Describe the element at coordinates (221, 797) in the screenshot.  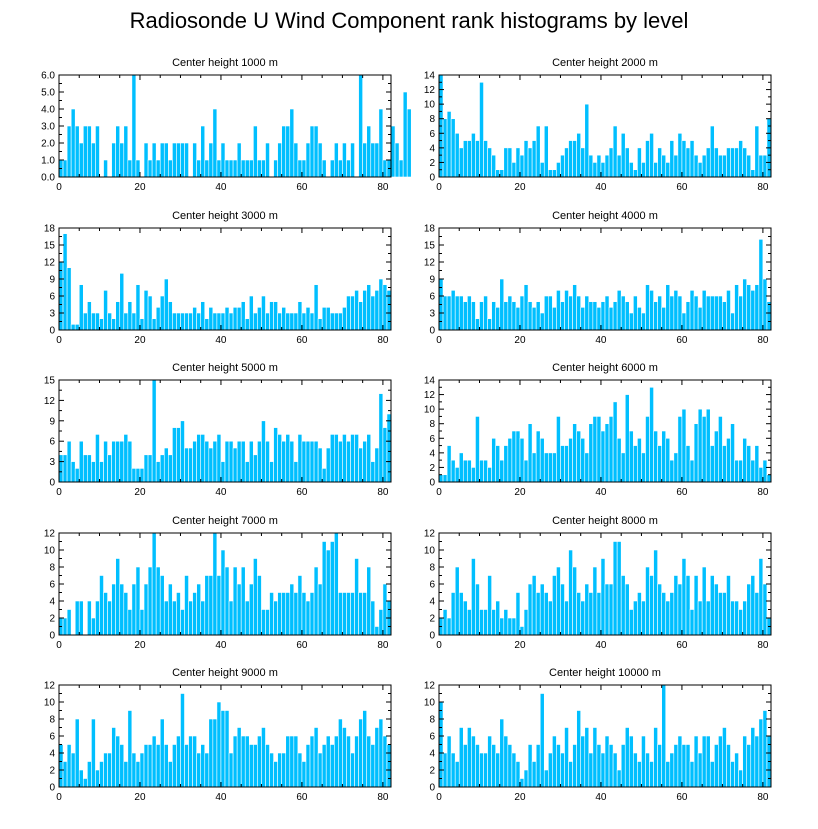
I see `x-tick-label: 40` at that location.